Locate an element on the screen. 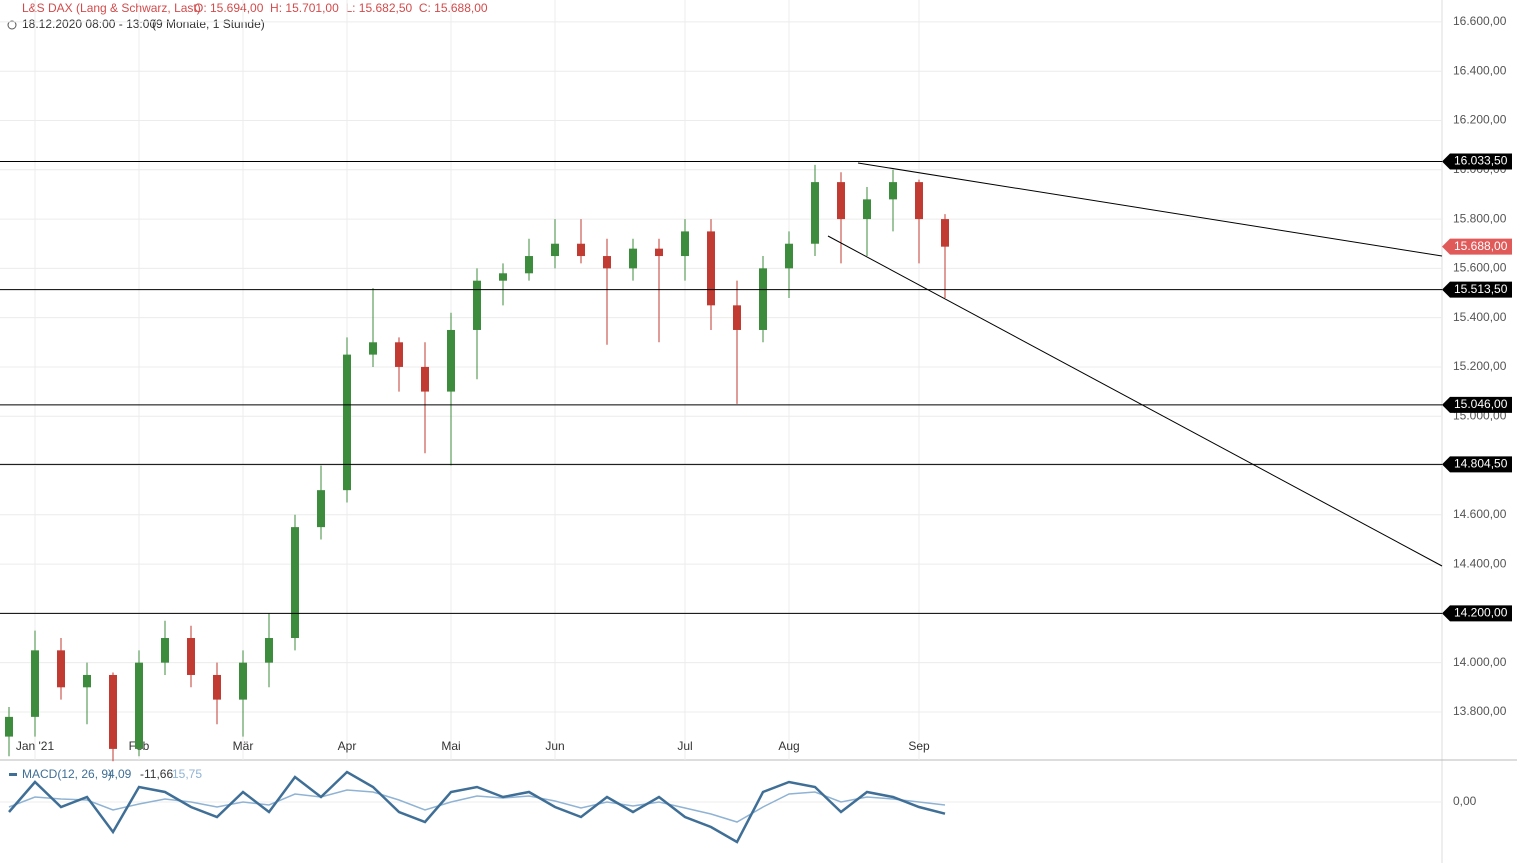 This screenshot has height=868, width=1517. last-price-tag is located at coordinates (1477, 246).